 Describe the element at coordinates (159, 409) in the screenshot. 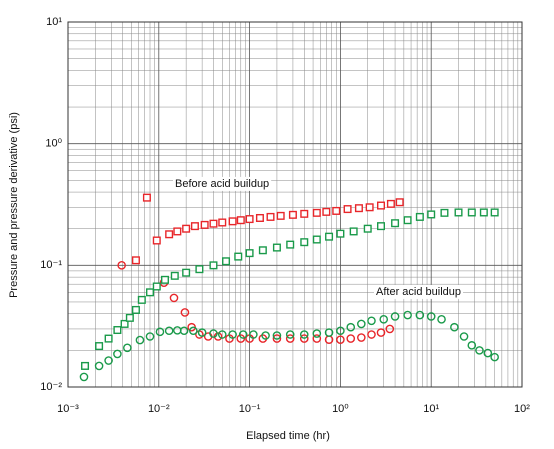

I see `x-tick-label: 10⁻²` at that location.